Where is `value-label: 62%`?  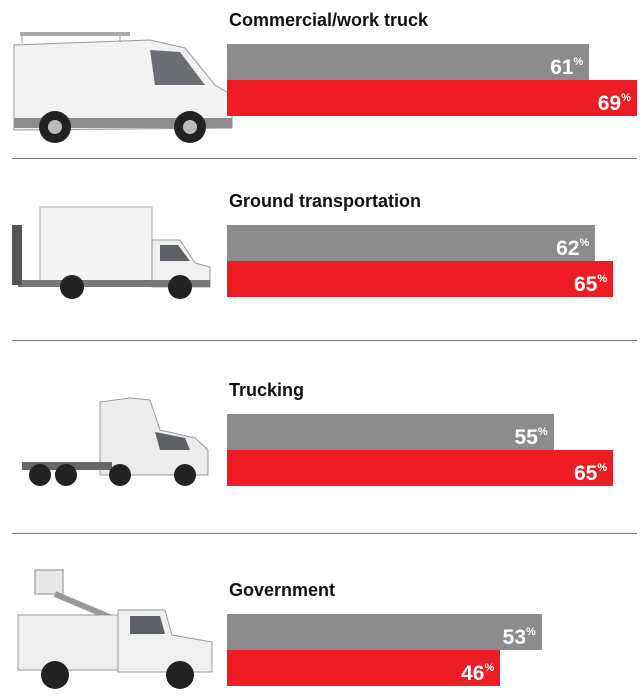
value-label: 62% is located at coordinates (573, 248).